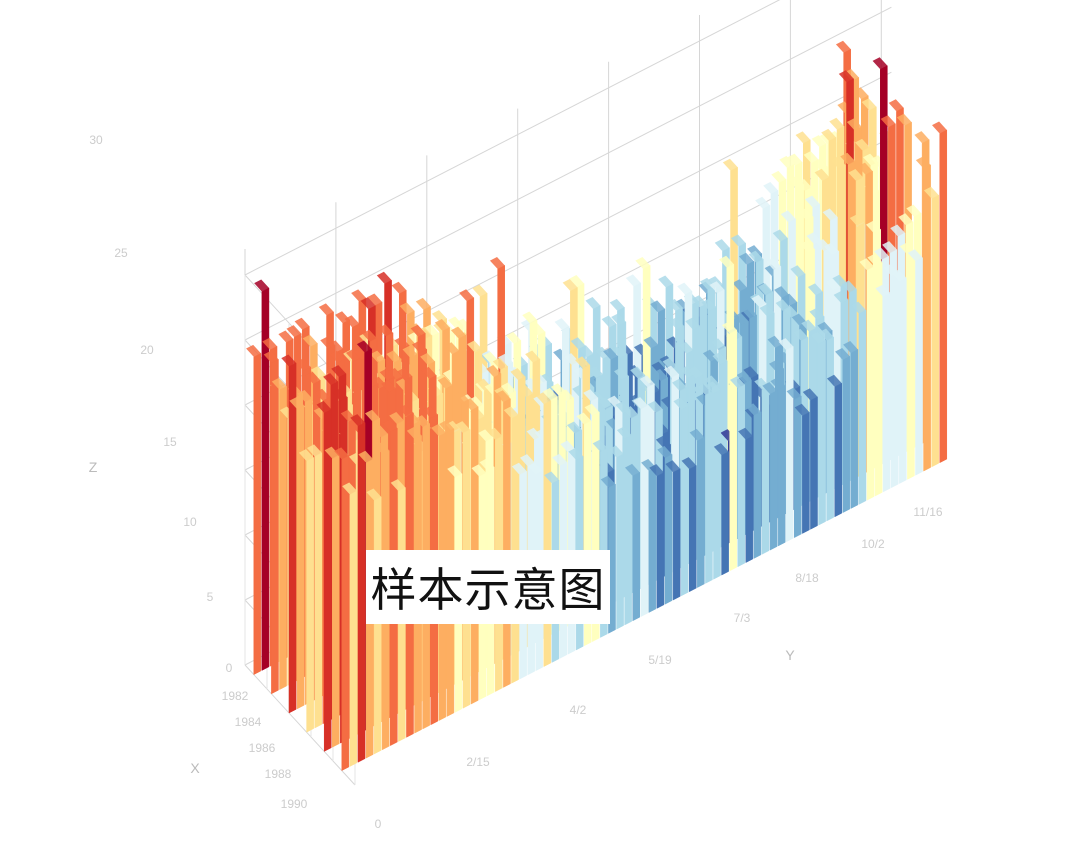 The image size is (1072, 844). I want to click on z-tick-label: 25, so click(121, 253).